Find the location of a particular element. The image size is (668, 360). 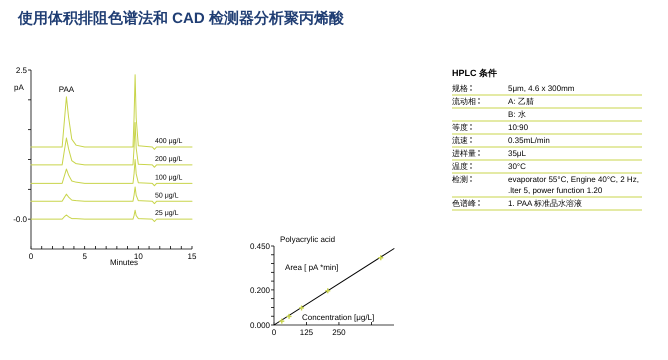

category-label: 流速 is located at coordinates (460, 140).